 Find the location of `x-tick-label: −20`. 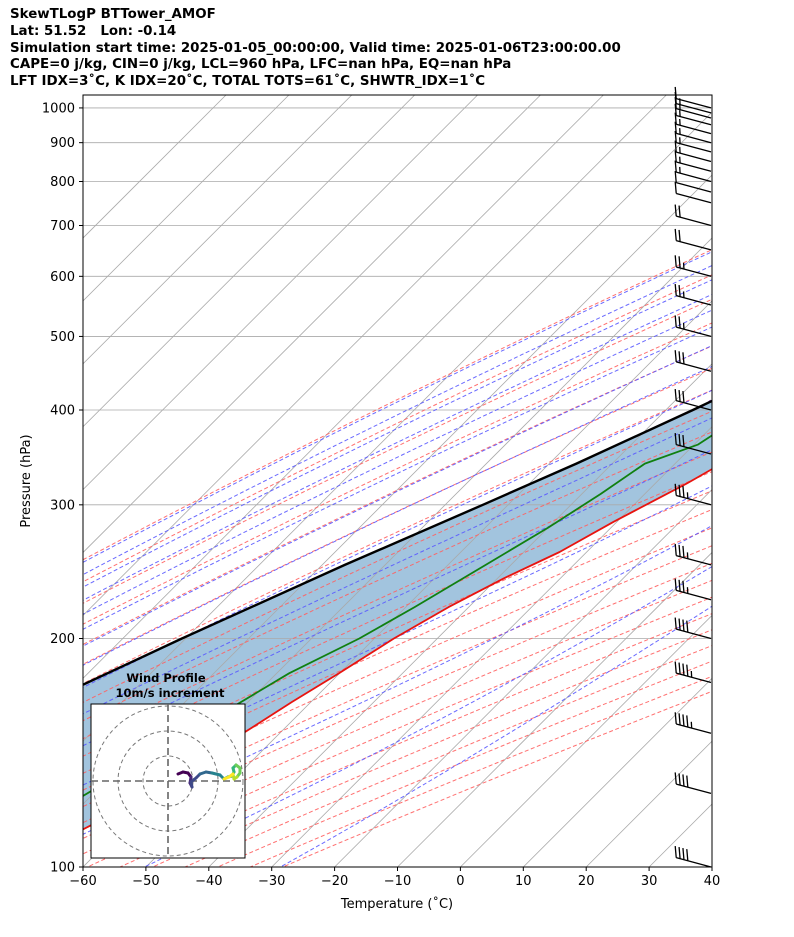

x-tick-label: −20 is located at coordinates (334, 881).